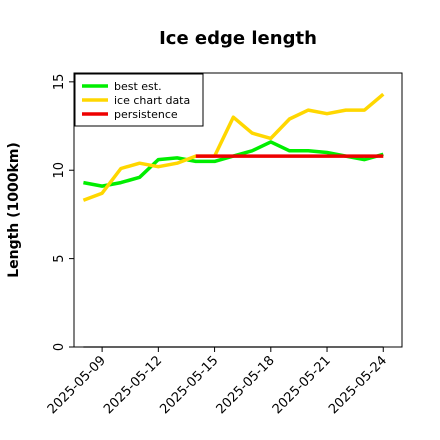 The width and height of the screenshot is (440, 440). Describe the element at coordinates (246, 385) in the screenshot. I see `x-tick-label: 2025-05-18` at that location.